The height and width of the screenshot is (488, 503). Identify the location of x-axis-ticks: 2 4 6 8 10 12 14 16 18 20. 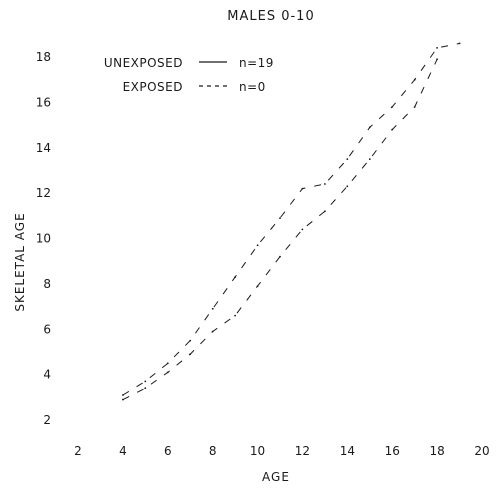
(281, 451).